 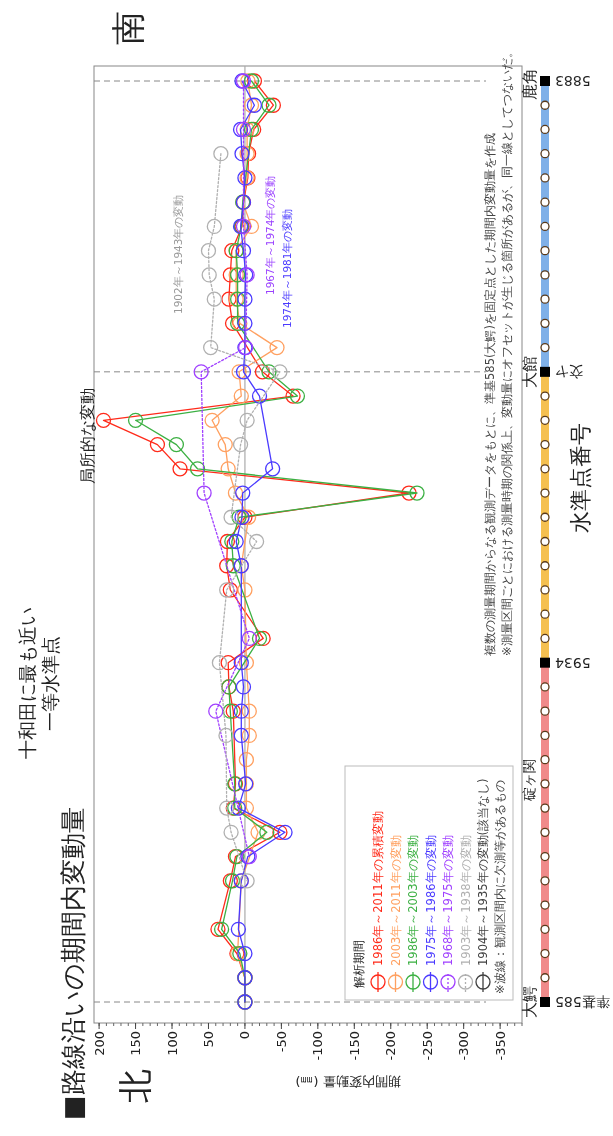 What do you see at coordinates (464, 1046) in the screenshot?
I see `x-tick-label: -300` at bounding box center [464, 1046].